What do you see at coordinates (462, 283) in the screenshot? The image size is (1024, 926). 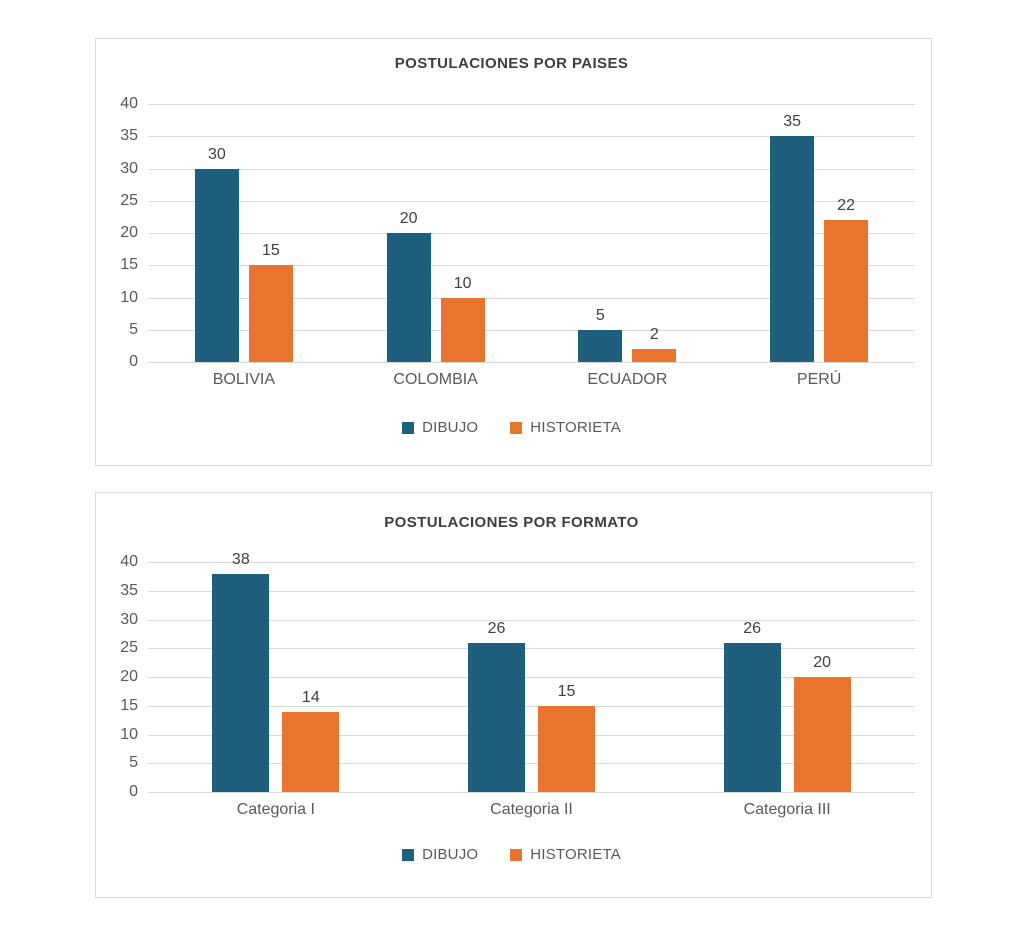 I see `bar-value-label: 10` at bounding box center [462, 283].